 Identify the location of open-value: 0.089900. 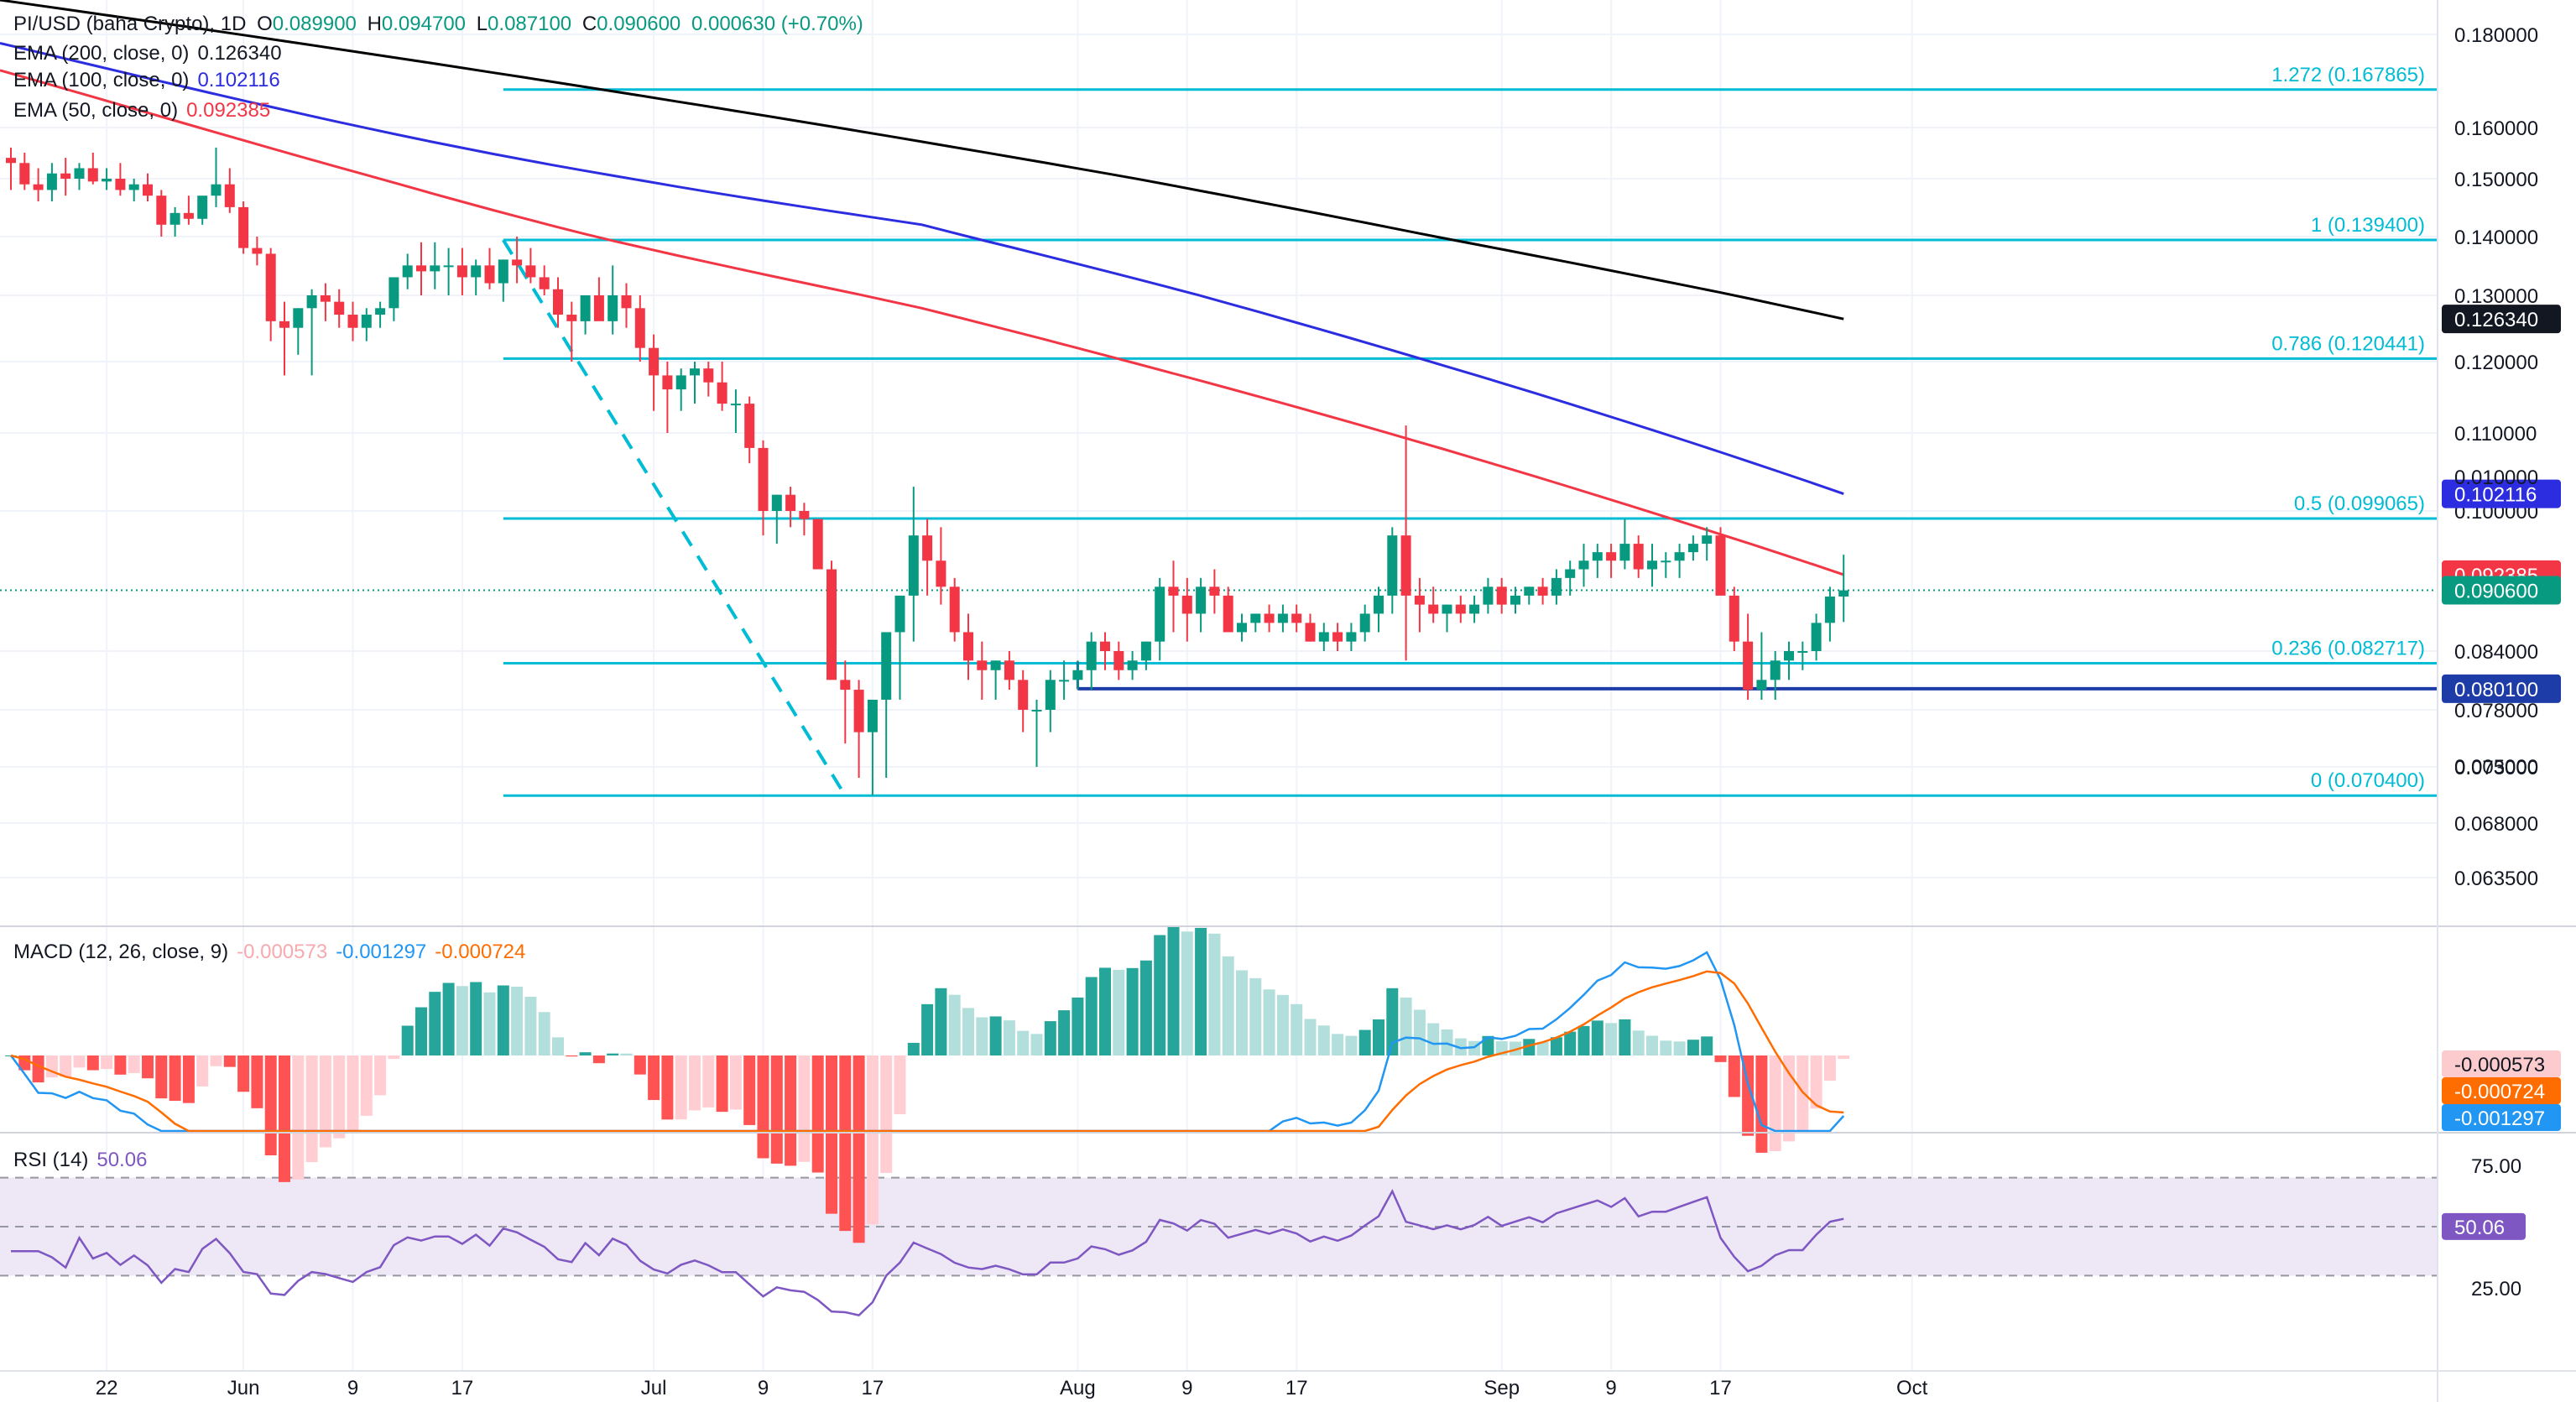
(314, 24).